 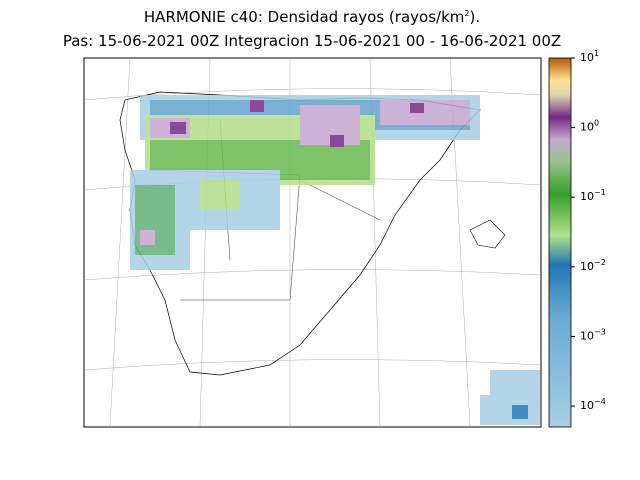 I want to click on colorbar-tick-label: 10⁻³, so click(x=593, y=335).